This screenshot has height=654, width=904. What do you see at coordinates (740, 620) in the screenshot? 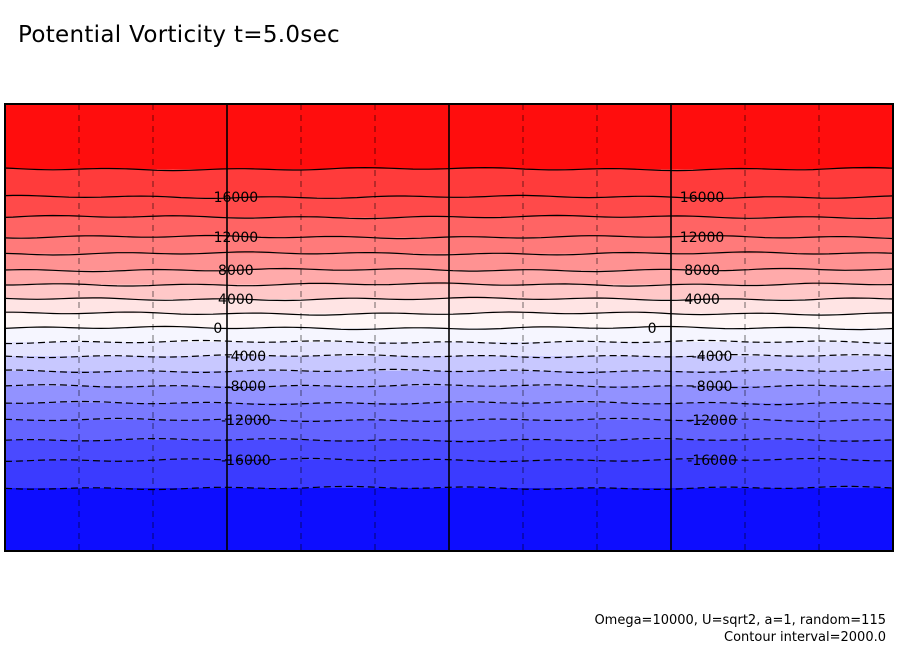
I see `parameters-note: Omega=10000, U=sqrt2, a=1, random=115` at bounding box center [740, 620].